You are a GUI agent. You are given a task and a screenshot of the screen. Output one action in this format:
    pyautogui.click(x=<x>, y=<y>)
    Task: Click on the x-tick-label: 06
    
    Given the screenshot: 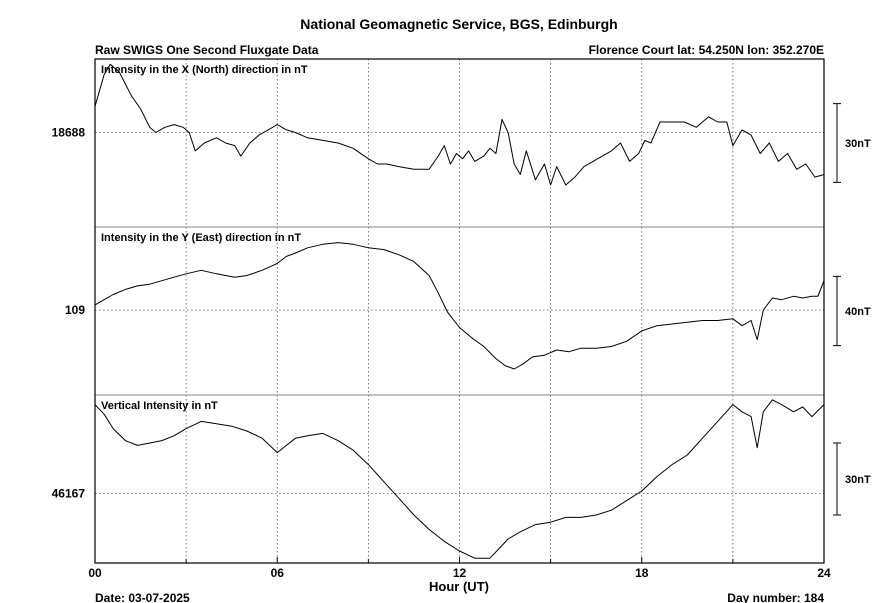 What is the action you would take?
    pyautogui.click(x=278, y=573)
    